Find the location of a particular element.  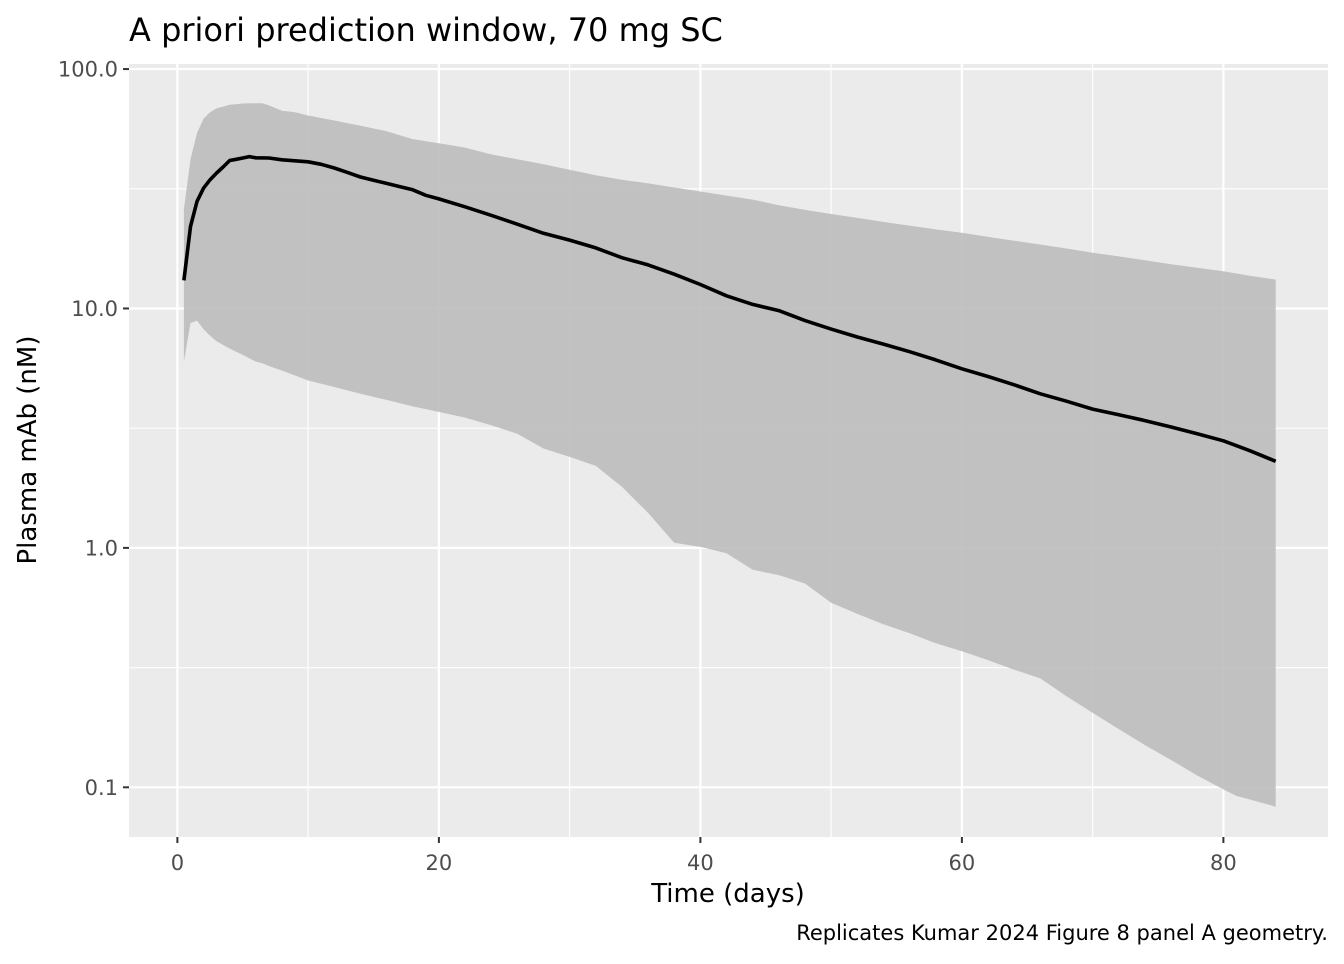

y-tick-label: 10.0 is located at coordinates (94, 309).